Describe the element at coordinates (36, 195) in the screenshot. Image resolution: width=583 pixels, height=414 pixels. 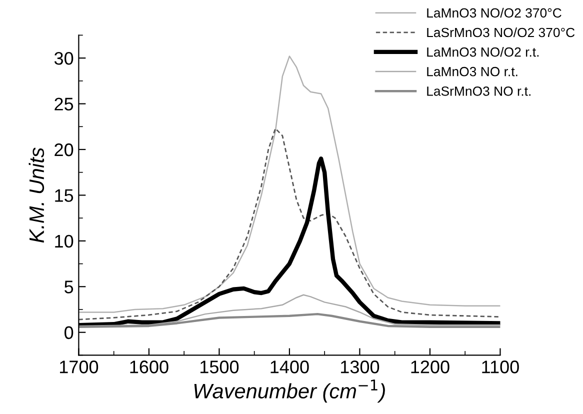
I see `y-axis-title: K.M. Units` at that location.